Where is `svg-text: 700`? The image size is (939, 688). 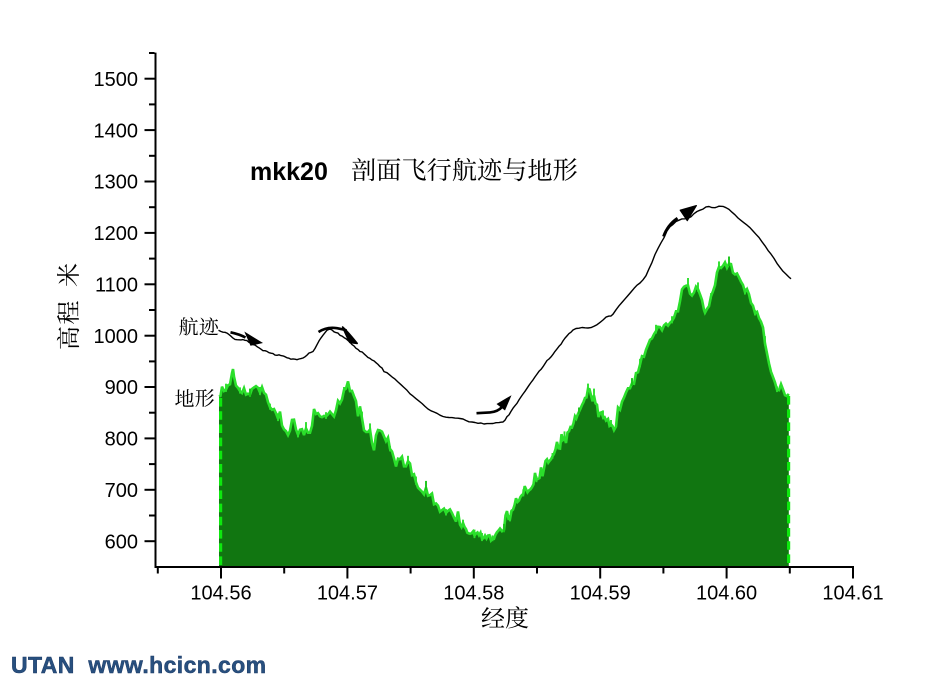
svg-text: 700 is located at coordinates (121, 491).